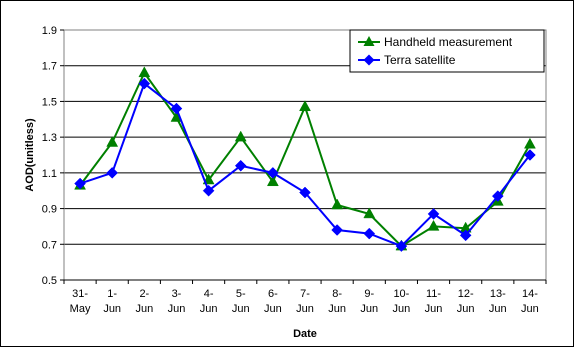 This screenshot has height=347, width=574. Describe the element at coordinates (53, 156) in the screenshot. I see `y-tick-labels: 0.5 0.7 0.9 1.1 1.3 1.5 1.7 1.9` at that location.